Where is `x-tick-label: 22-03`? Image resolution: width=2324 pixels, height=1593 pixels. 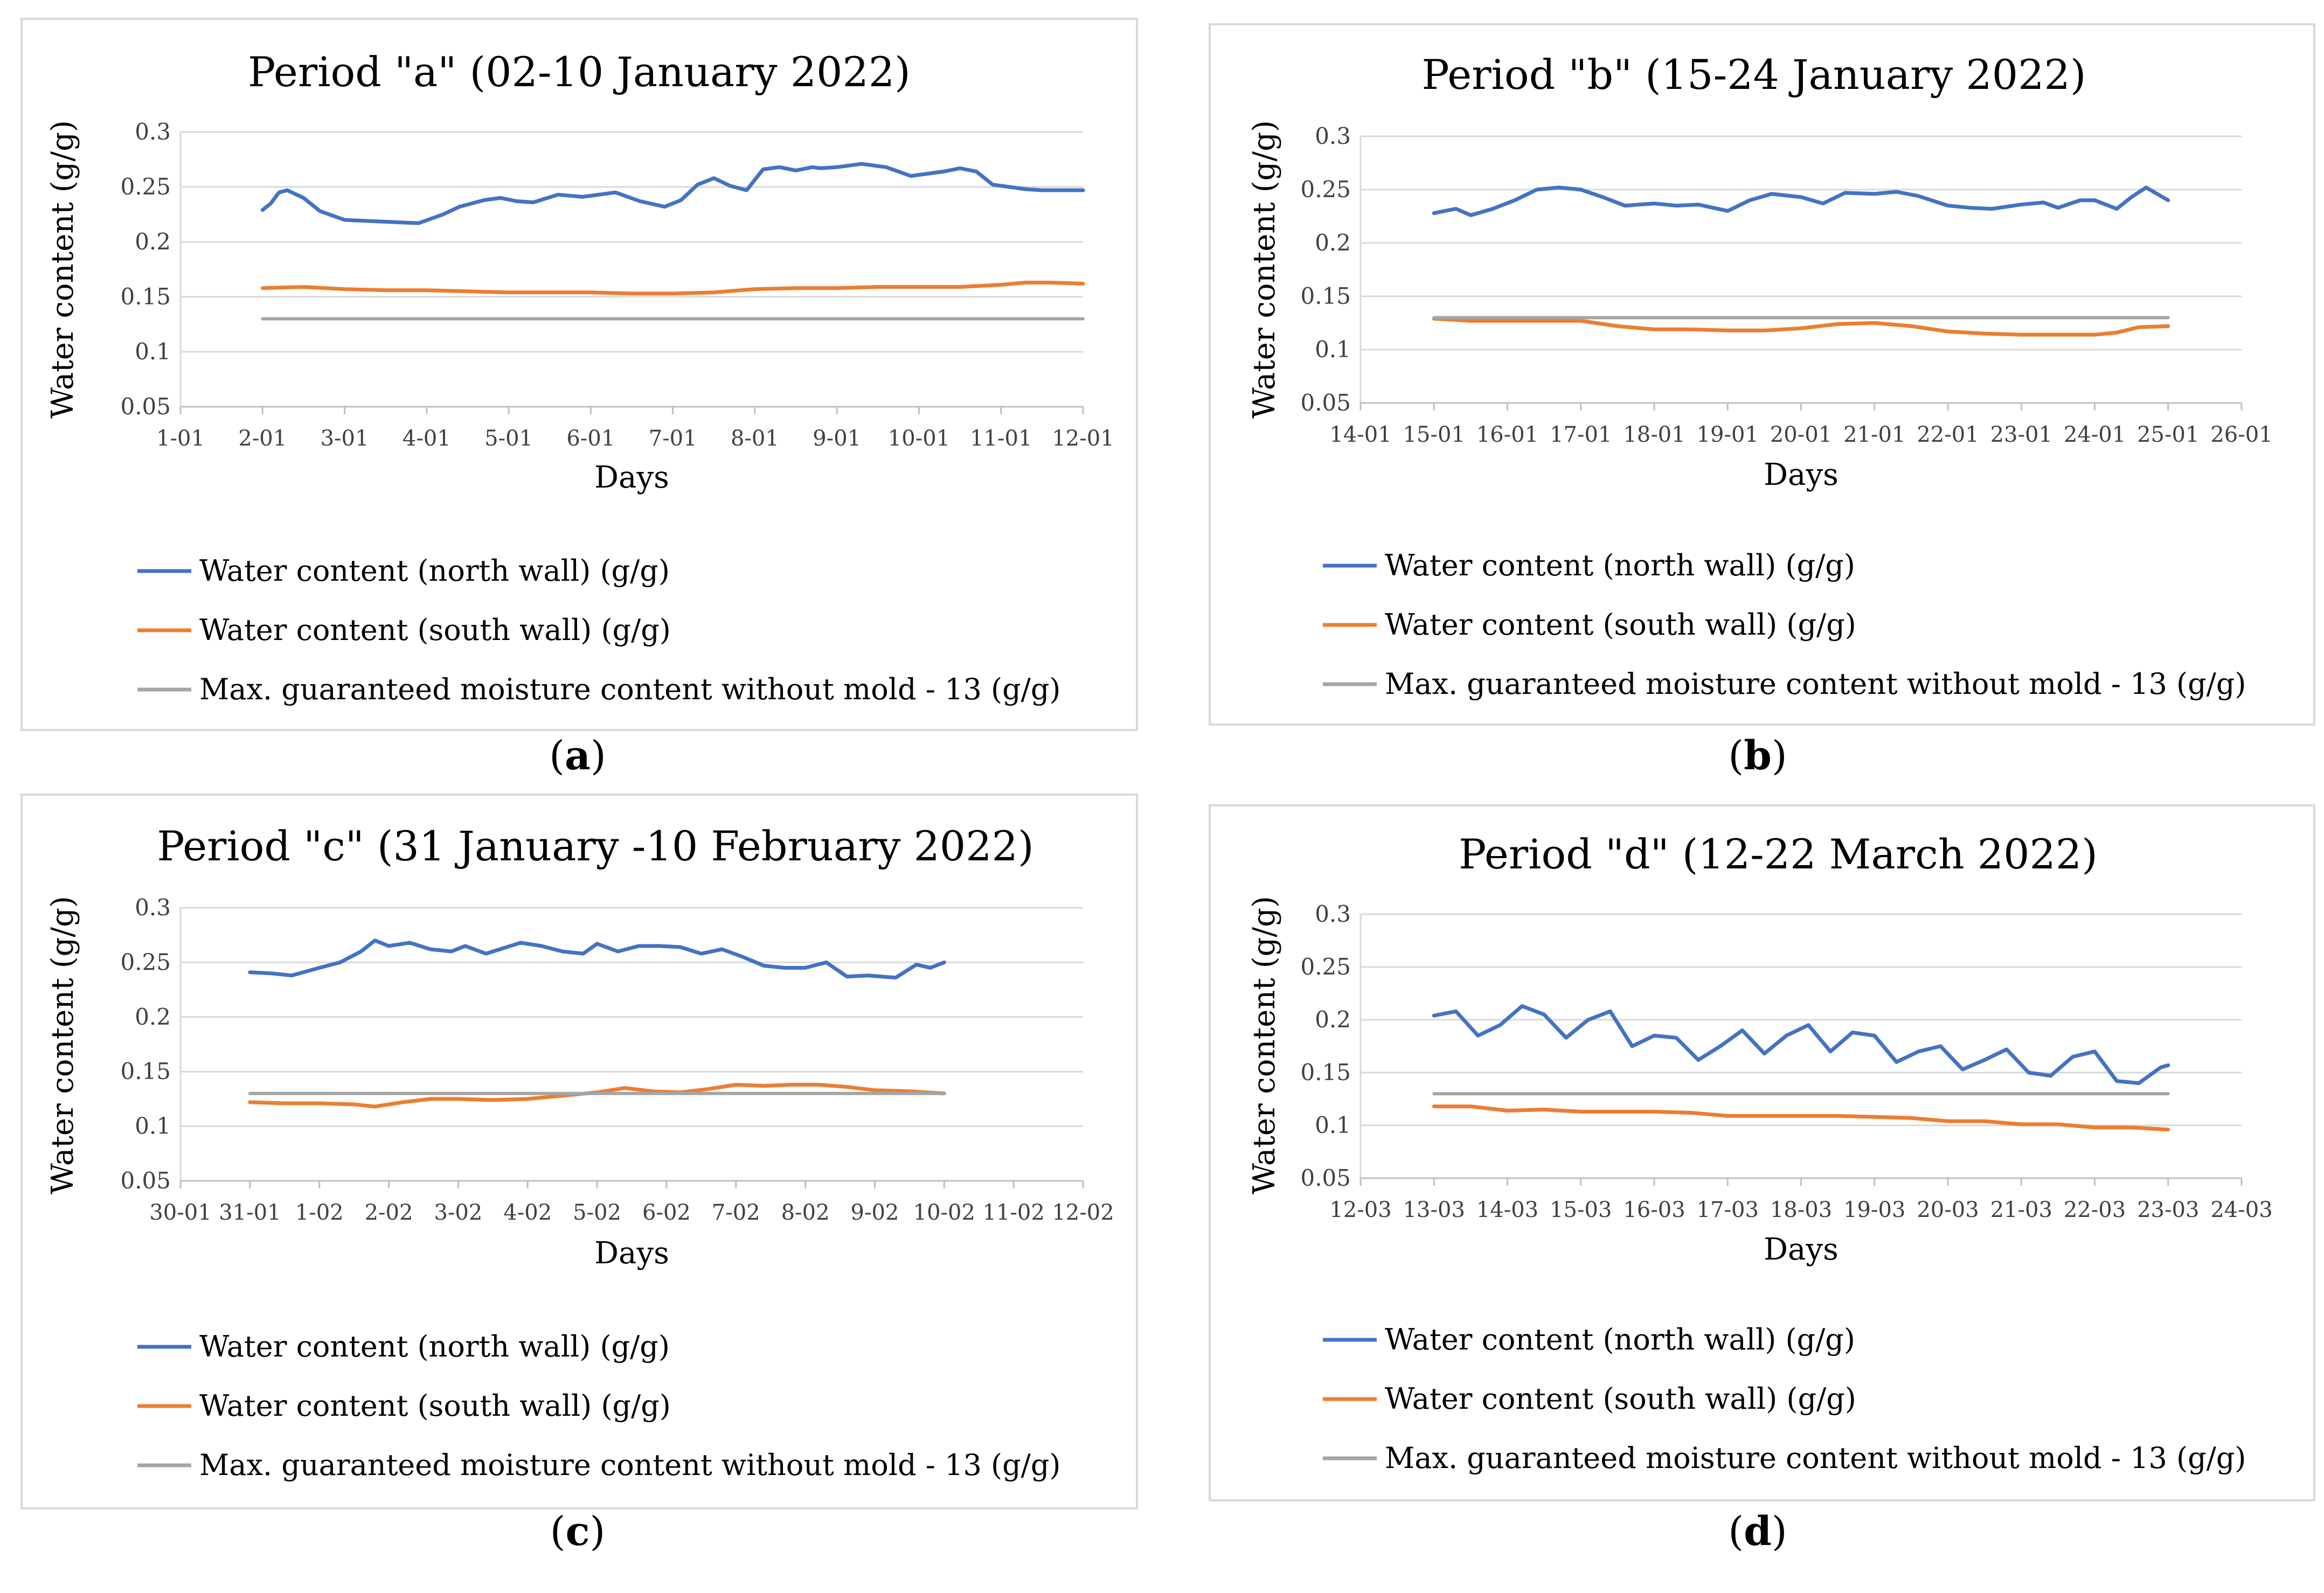 x-tick-label: 22-03 is located at coordinates (2095, 1210).